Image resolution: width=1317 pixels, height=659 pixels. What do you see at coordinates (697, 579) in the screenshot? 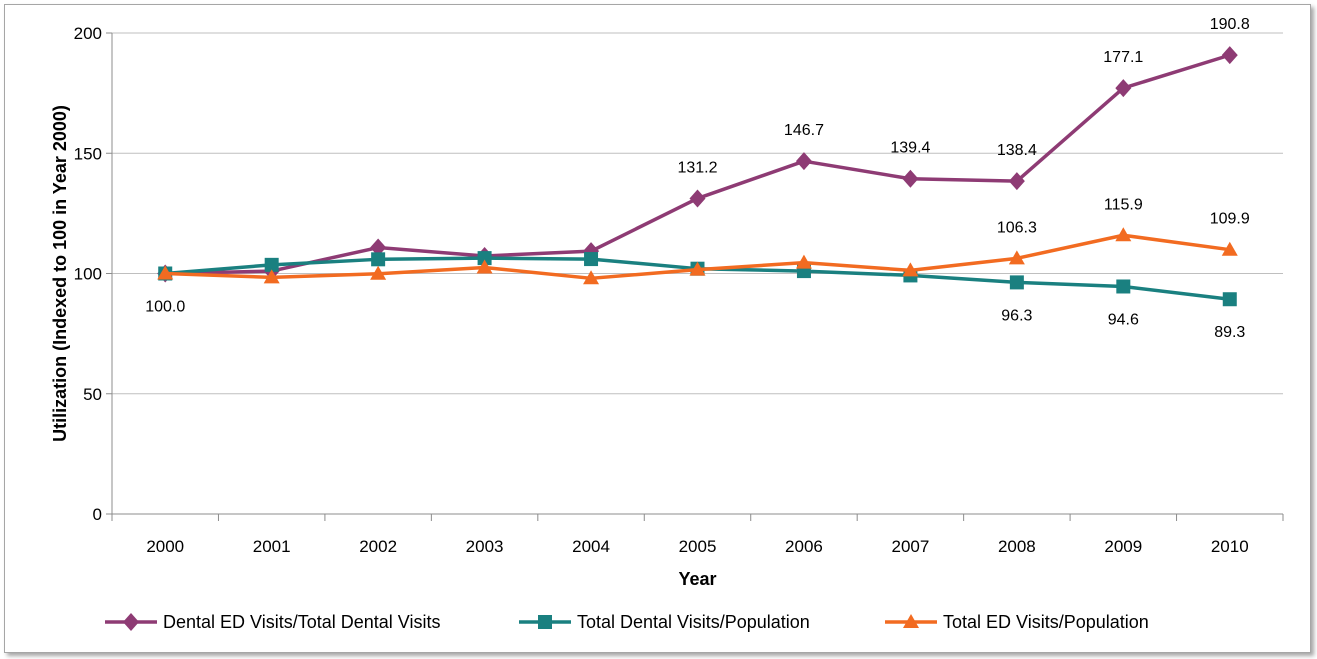
I see `x-axis-title: Year` at bounding box center [697, 579].